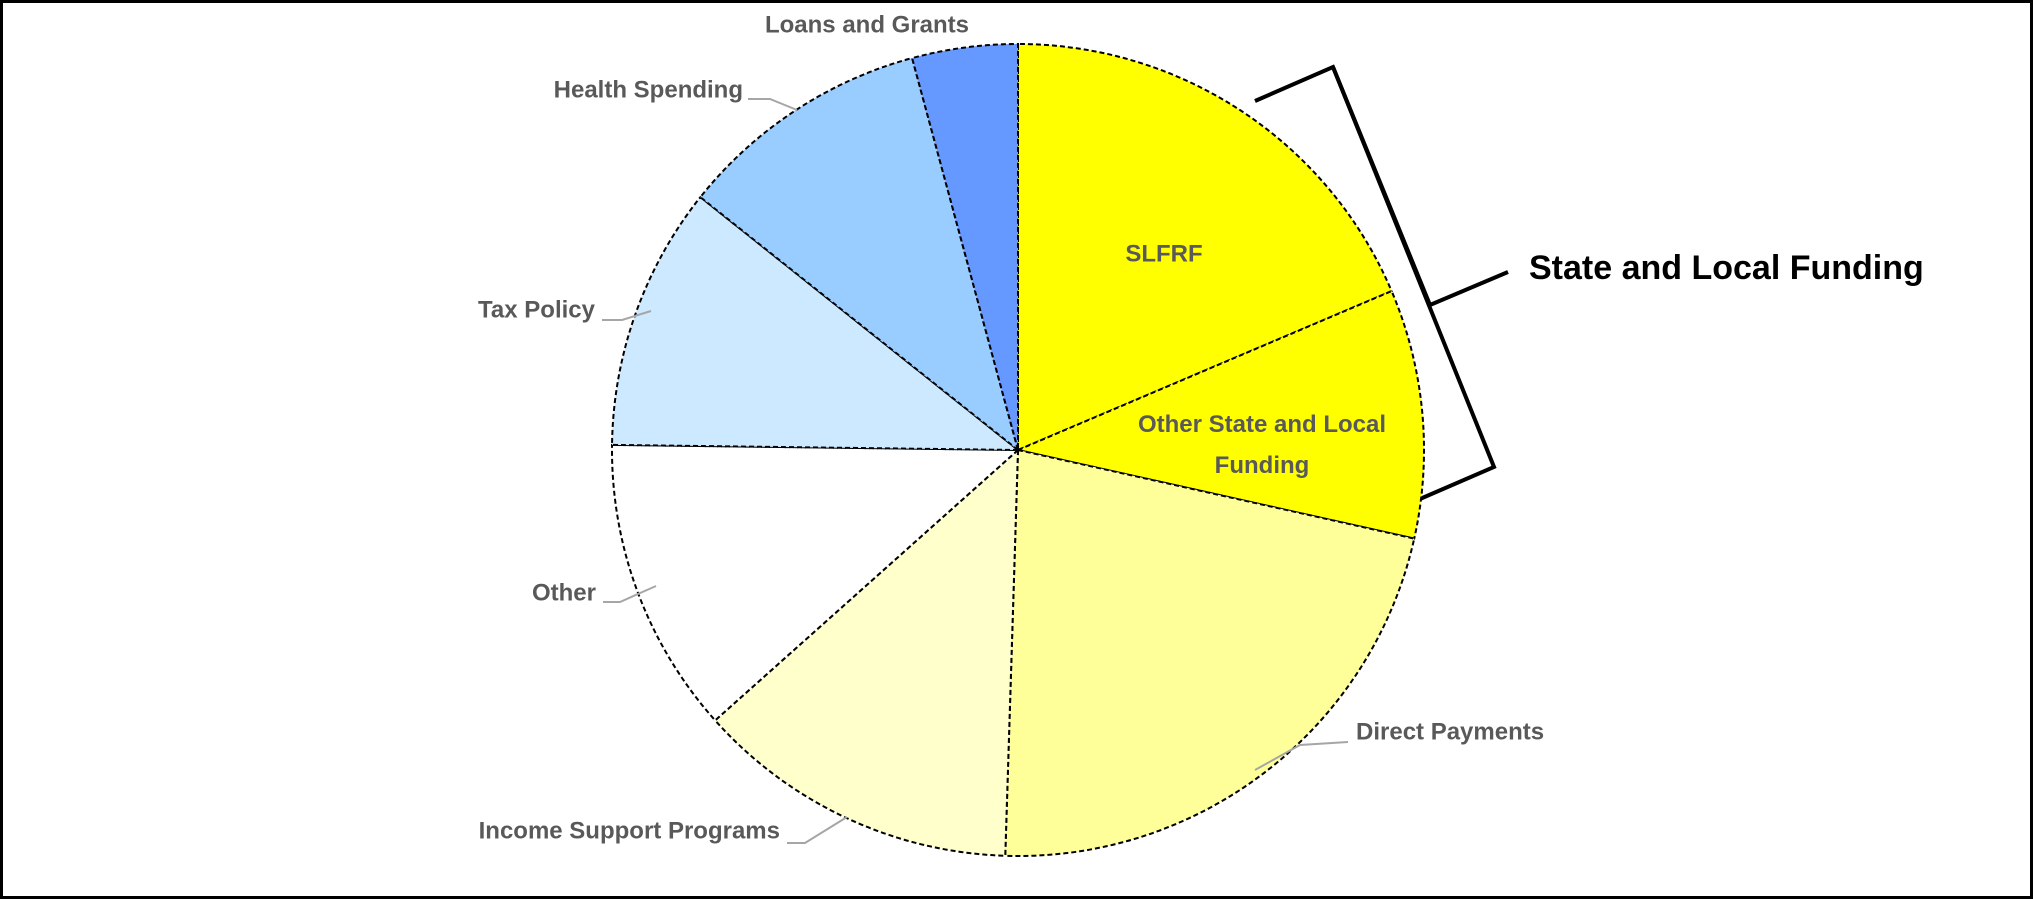 The height and width of the screenshot is (899, 2033). I want to click on slice-label: Income Support Programs, so click(629, 830).